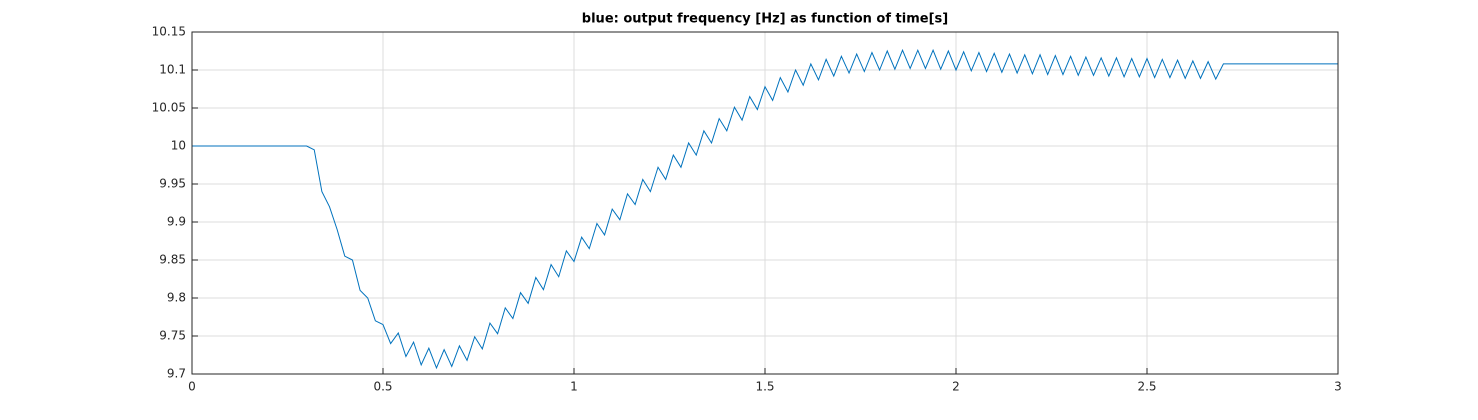 The image size is (1478, 420). I want to click on y-tick-label: 9.85, so click(172, 260).